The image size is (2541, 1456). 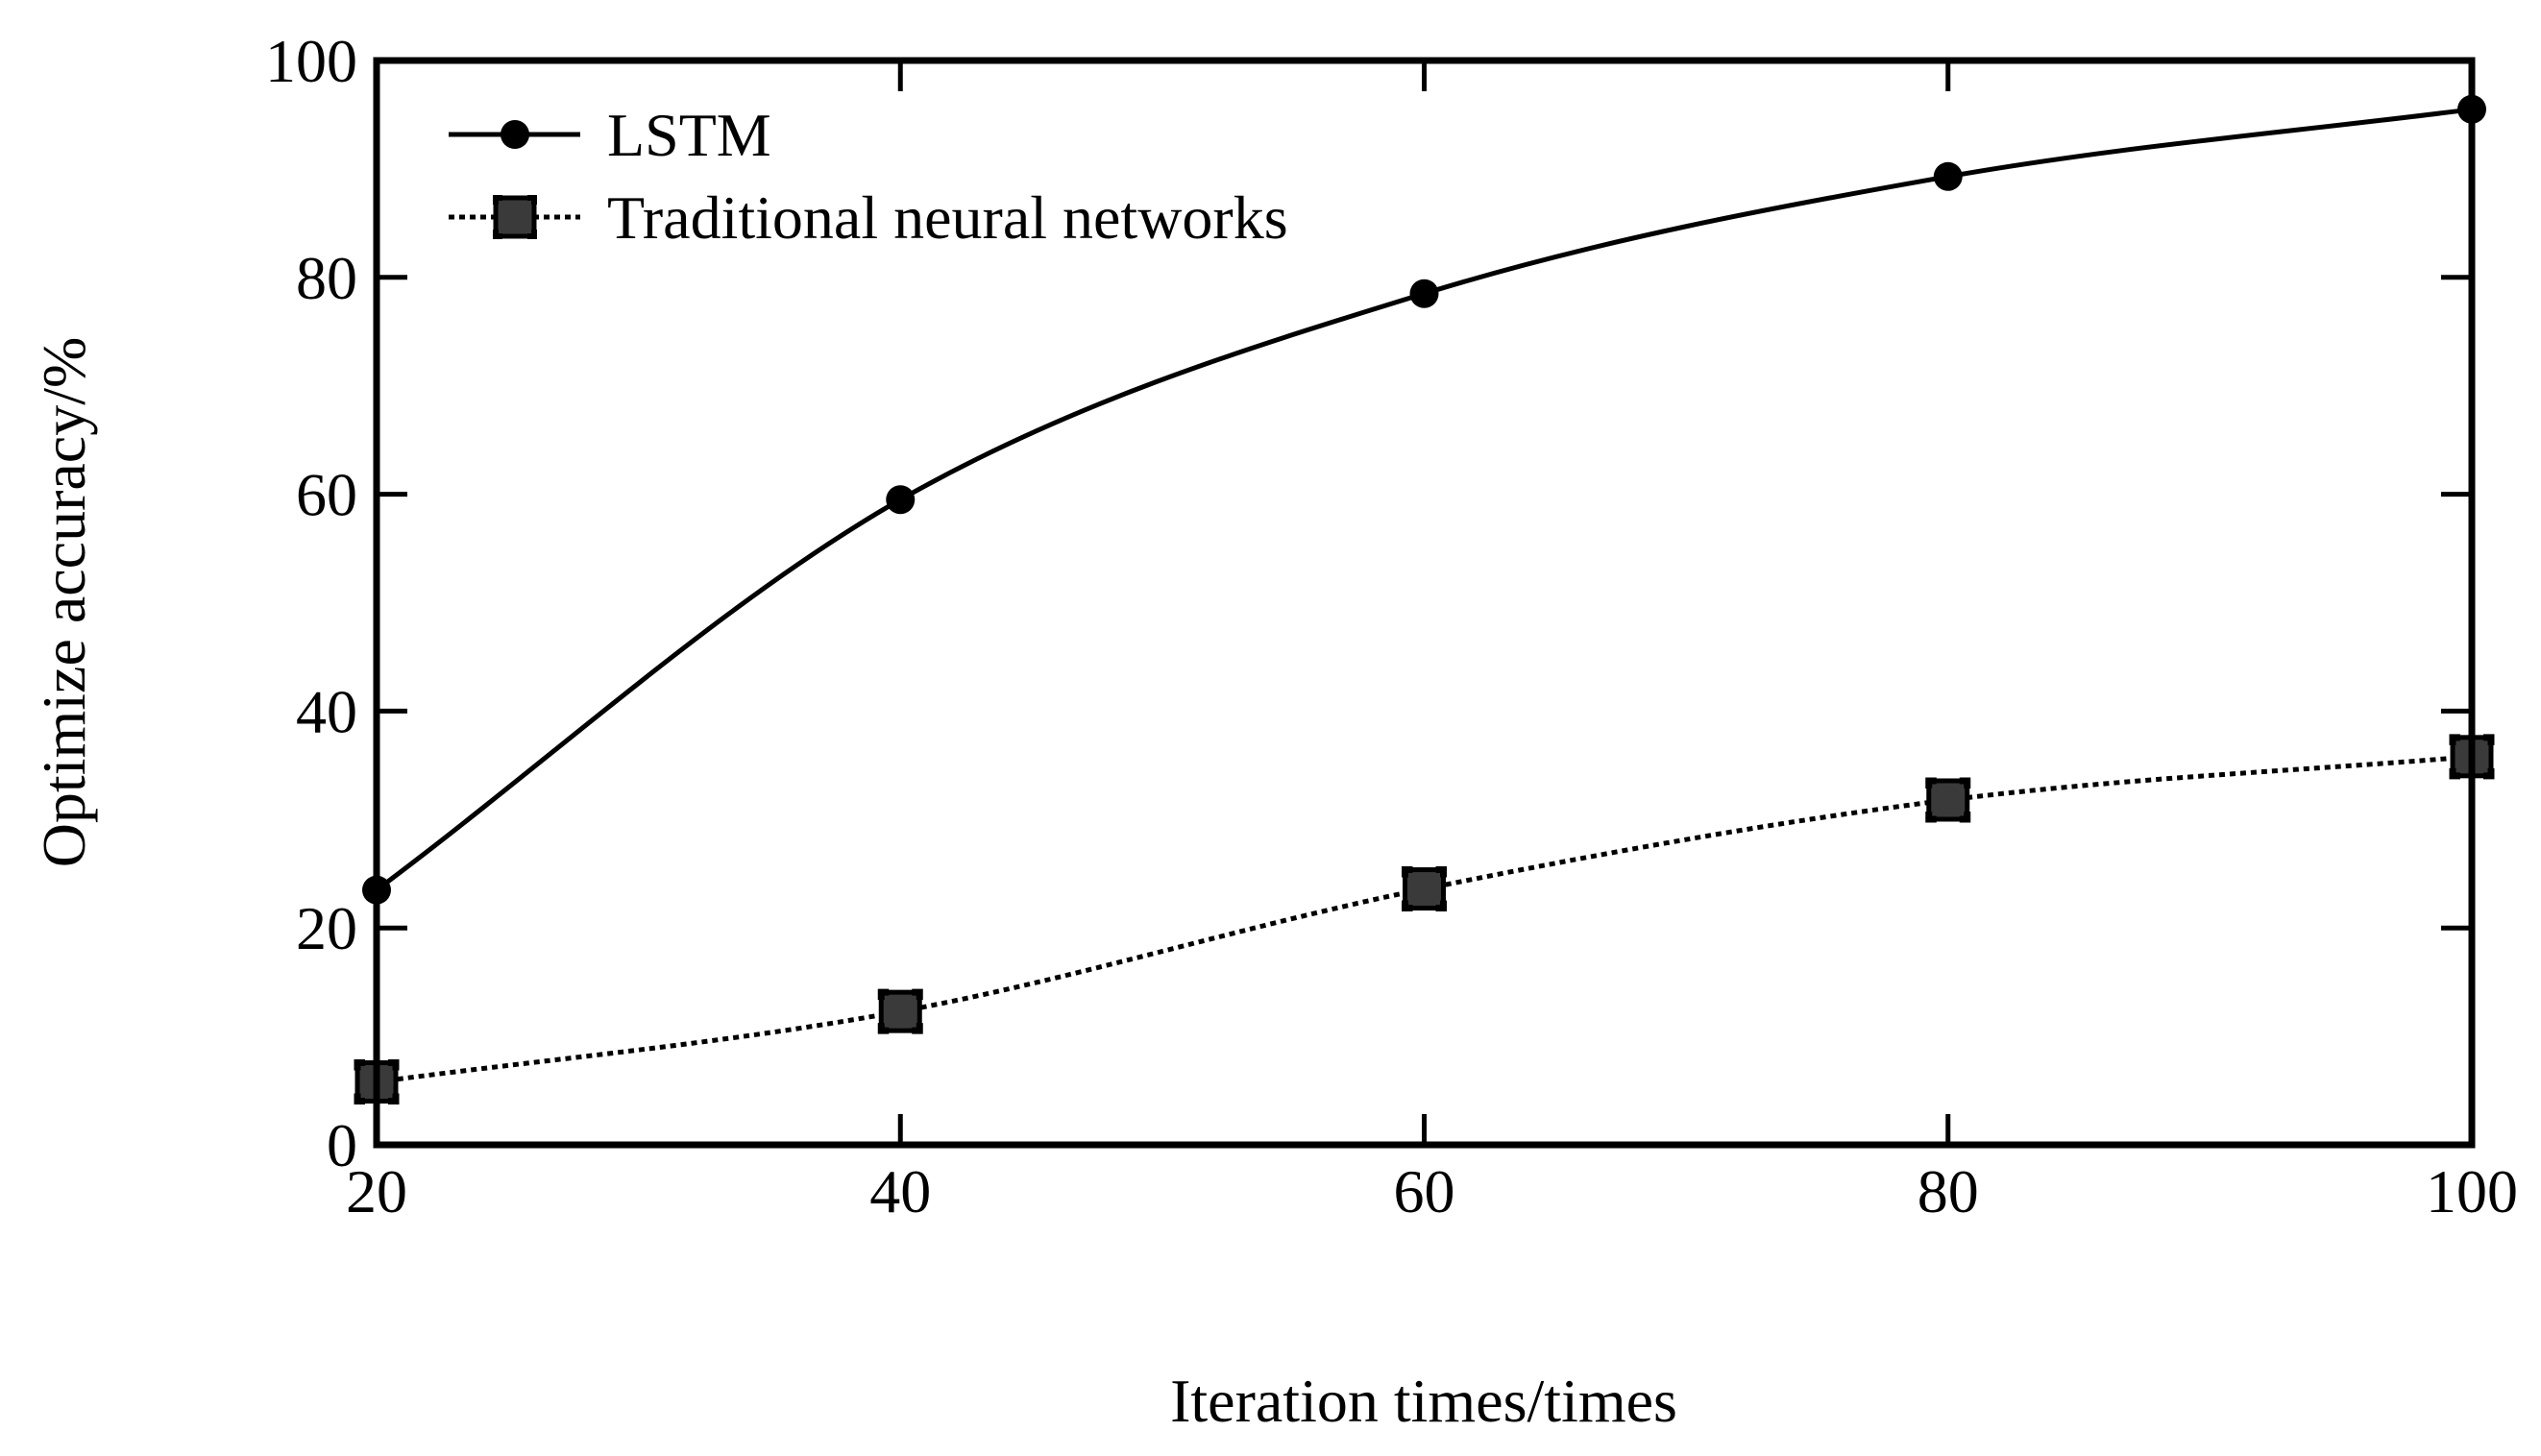 What do you see at coordinates (947, 218) in the screenshot?
I see `legend-label-traditional: Traditional neural networks` at bounding box center [947, 218].